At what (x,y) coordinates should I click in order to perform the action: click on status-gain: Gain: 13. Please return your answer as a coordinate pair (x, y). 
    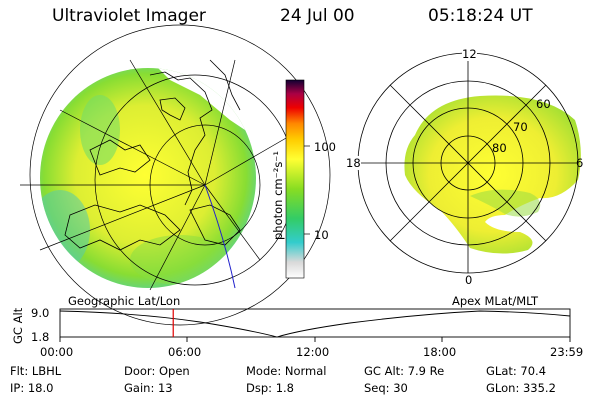
    Looking at the image, I should click on (148, 388).